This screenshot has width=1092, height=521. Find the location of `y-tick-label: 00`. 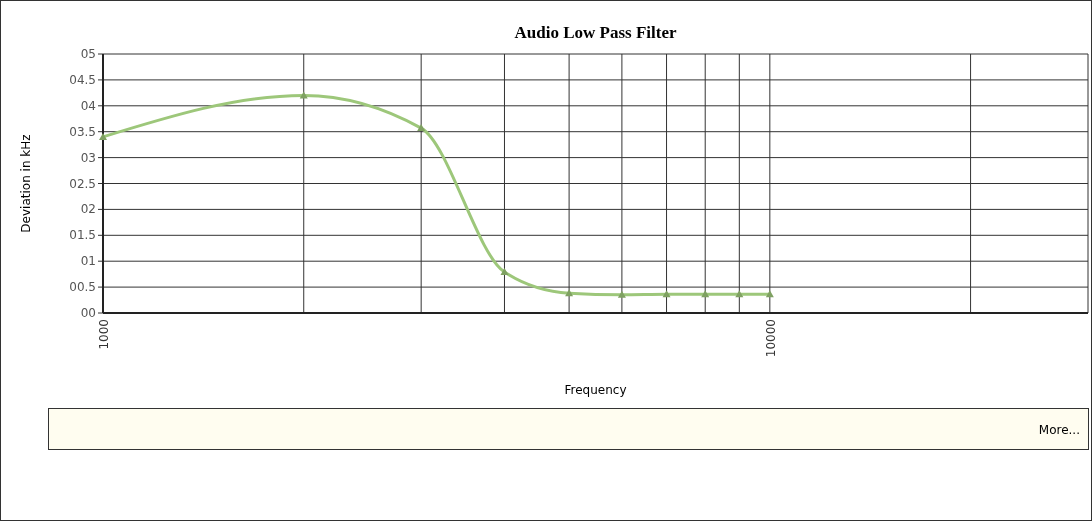

y-tick-label: 00 is located at coordinates (88, 313).